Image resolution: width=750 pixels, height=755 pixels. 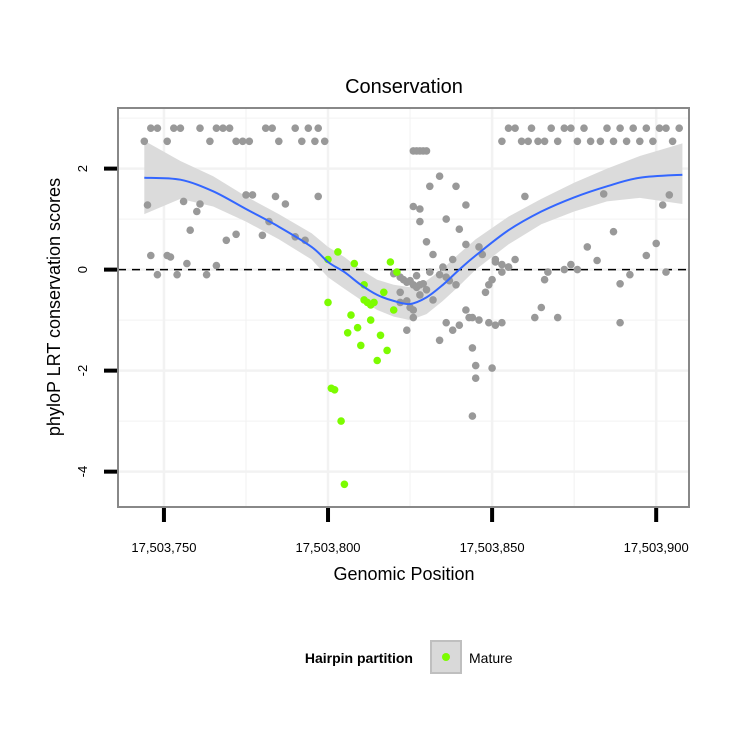 I want to click on loess-line, so click(x=413, y=239).